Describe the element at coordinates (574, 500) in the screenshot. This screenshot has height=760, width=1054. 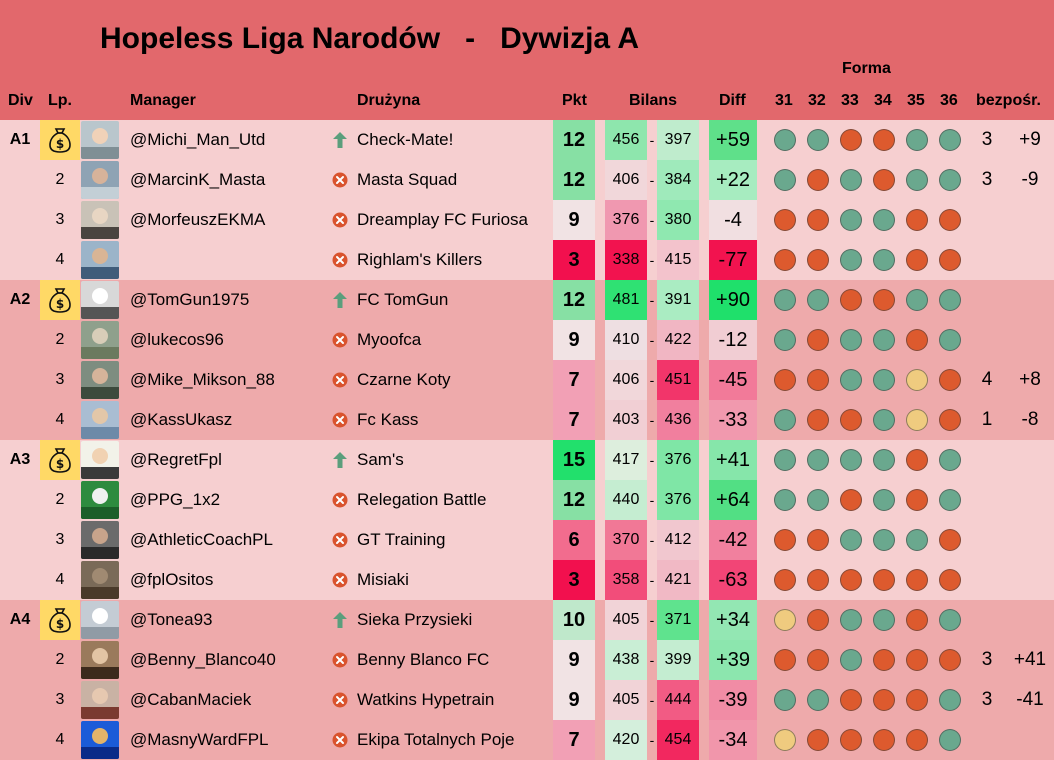
I see `points-cell: 12` at that location.